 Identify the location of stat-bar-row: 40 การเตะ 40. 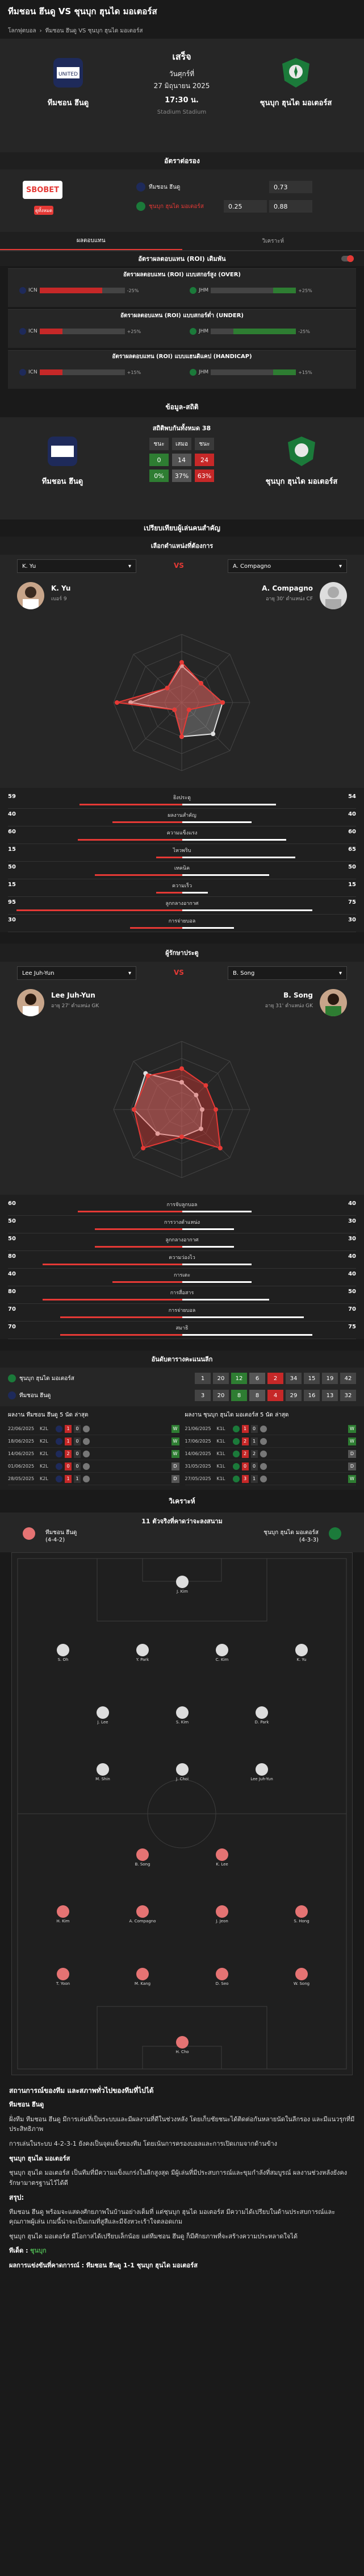
(182, 1277).